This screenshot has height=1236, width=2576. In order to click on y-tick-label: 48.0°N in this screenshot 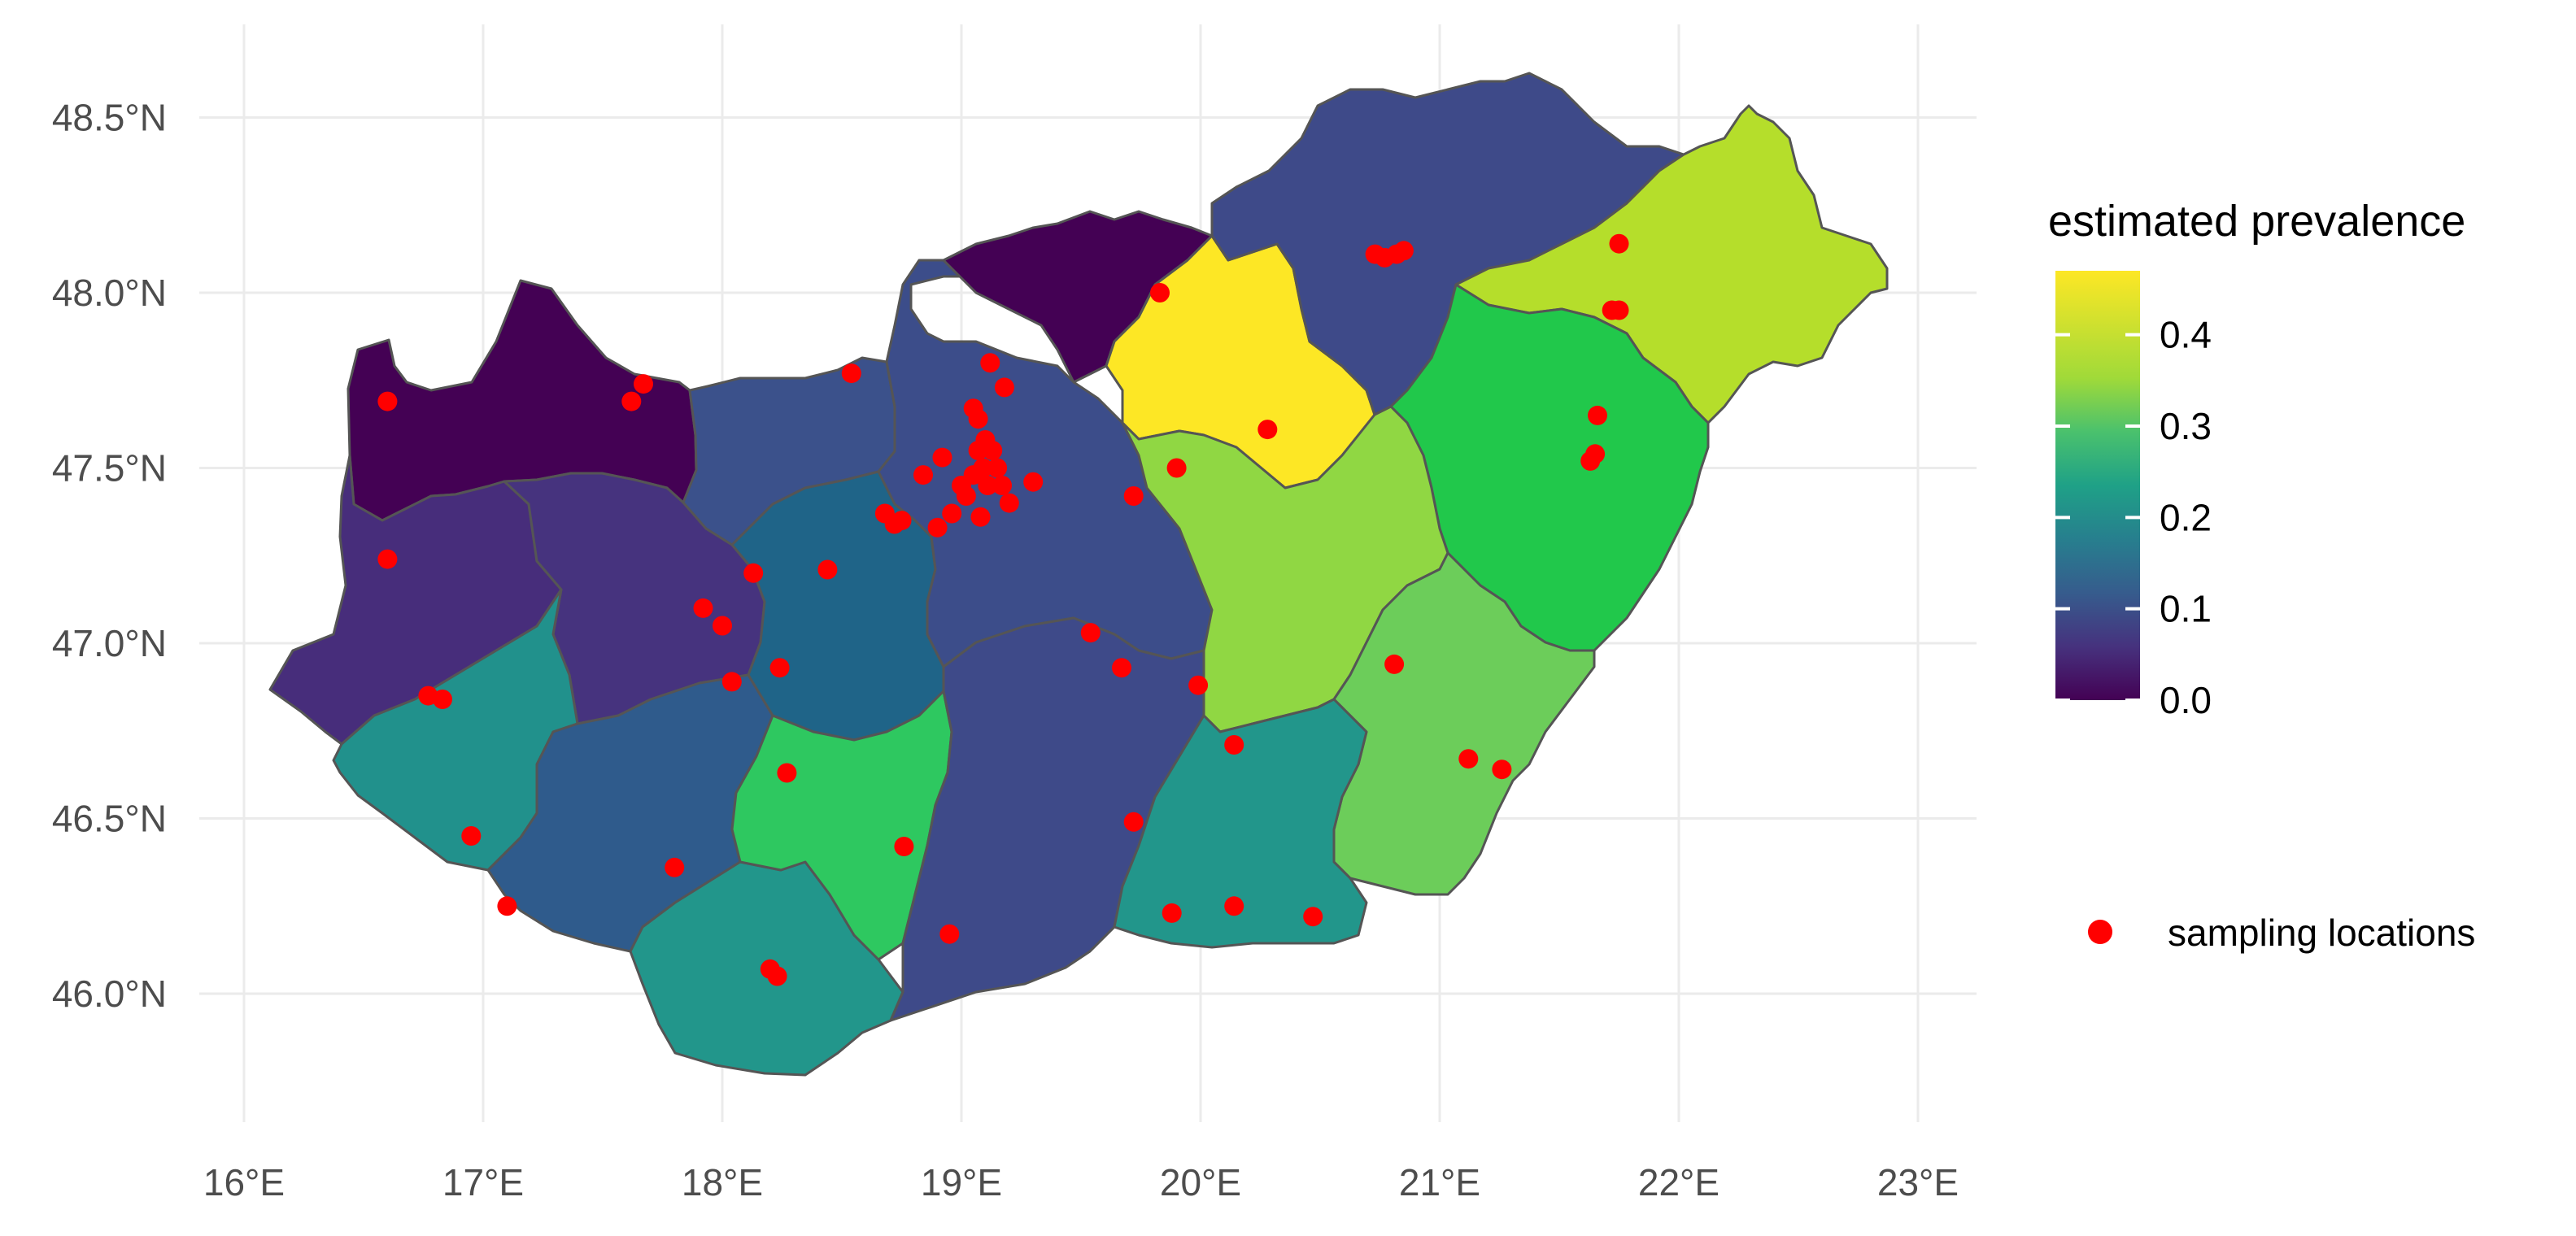, I will do `click(109, 293)`.